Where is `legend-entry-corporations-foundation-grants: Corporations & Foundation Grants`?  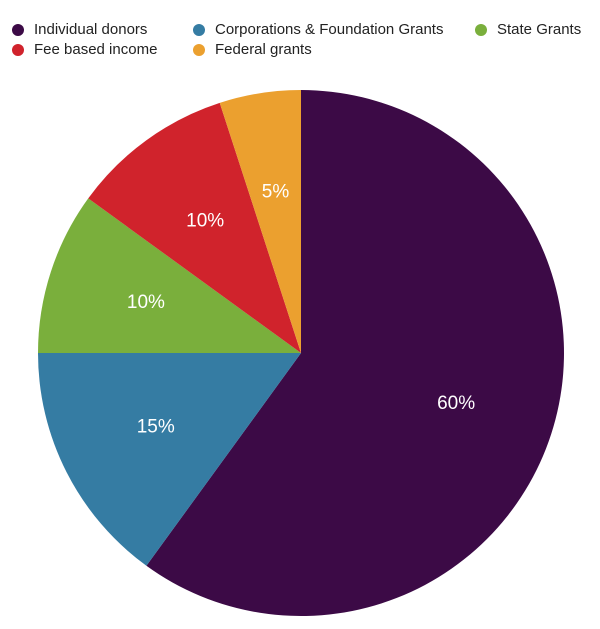
legend-entry-corporations-foundation-grants: Corporations & Foundation Grants is located at coordinates (318, 29).